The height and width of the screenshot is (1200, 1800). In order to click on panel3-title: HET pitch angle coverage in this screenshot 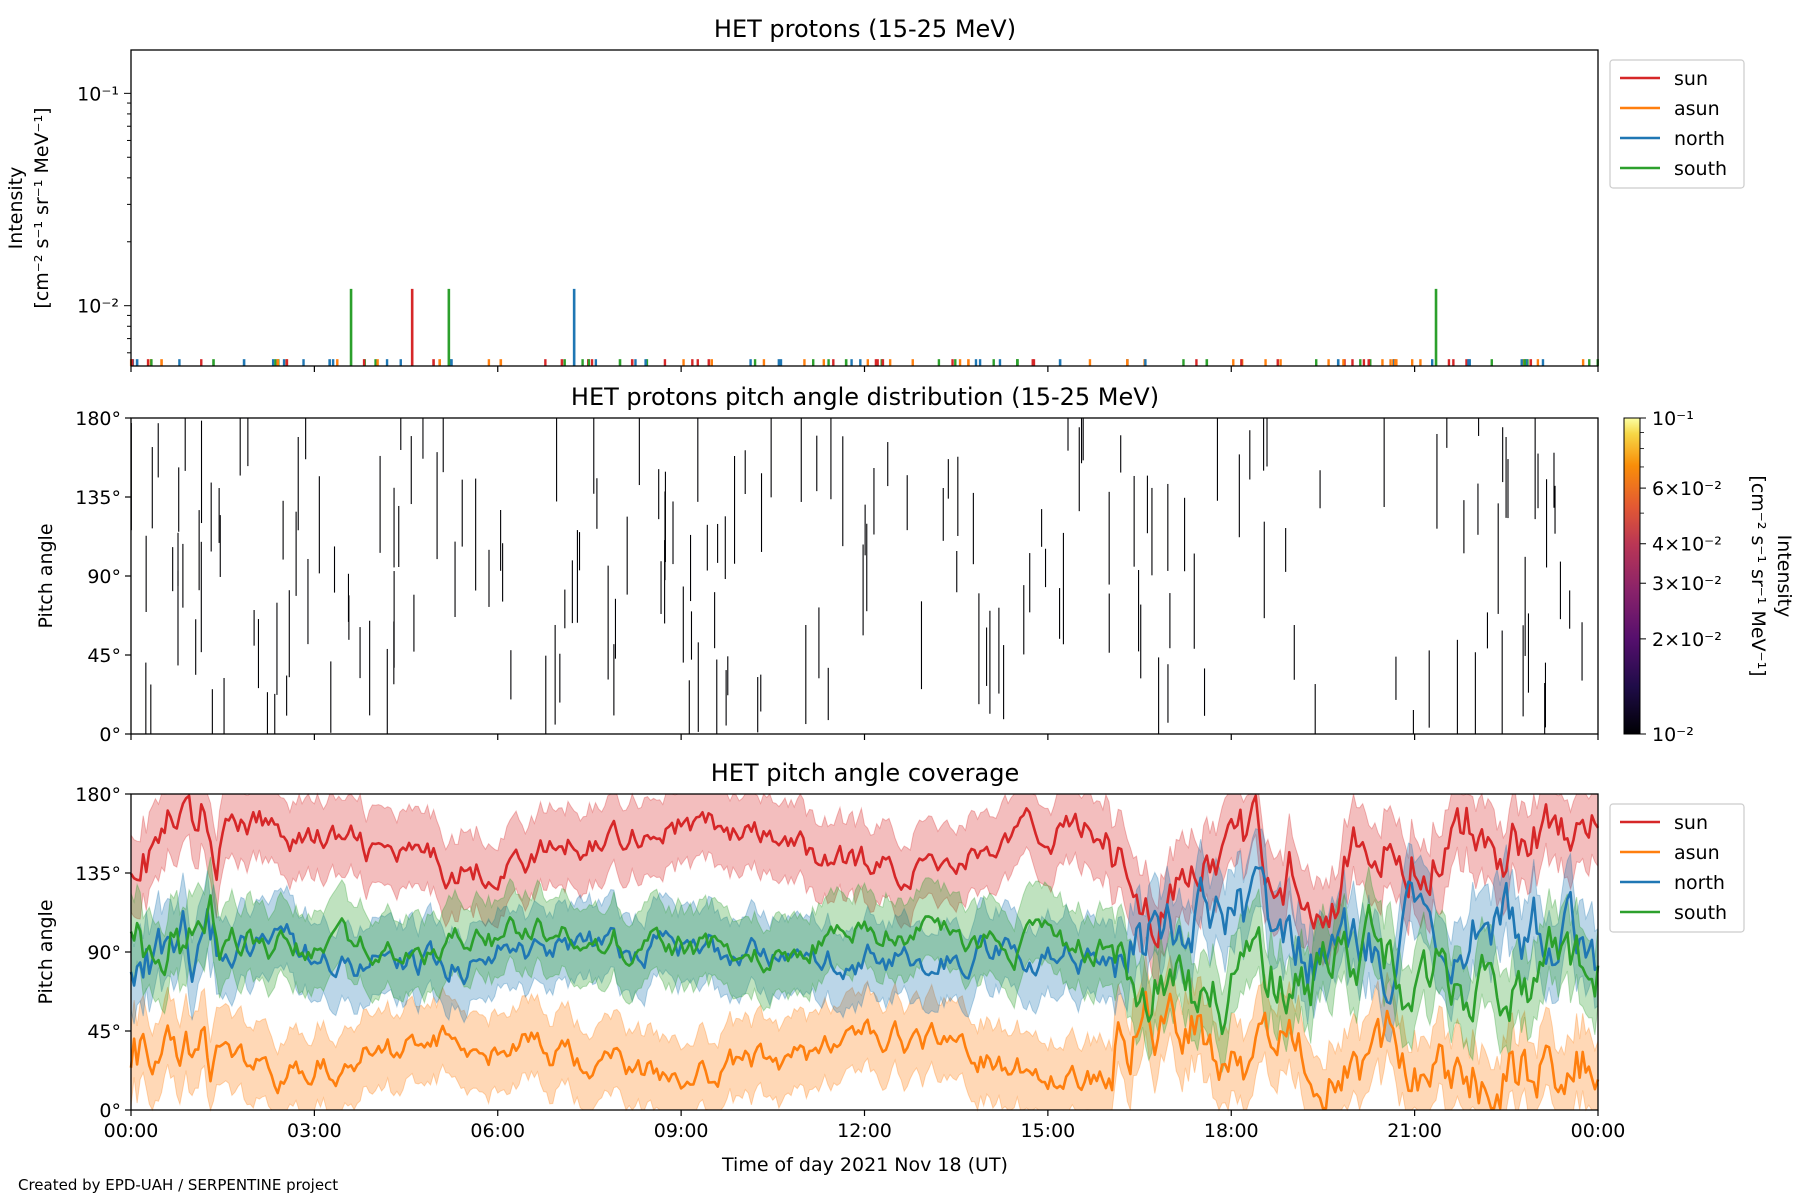, I will do `click(865, 773)`.